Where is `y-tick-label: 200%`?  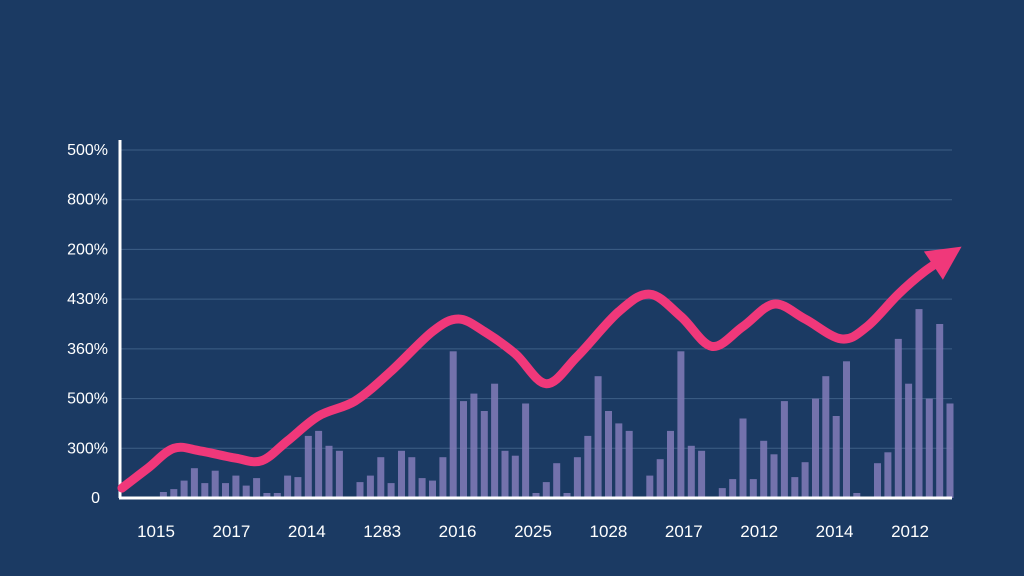 y-tick-label: 200% is located at coordinates (87, 249).